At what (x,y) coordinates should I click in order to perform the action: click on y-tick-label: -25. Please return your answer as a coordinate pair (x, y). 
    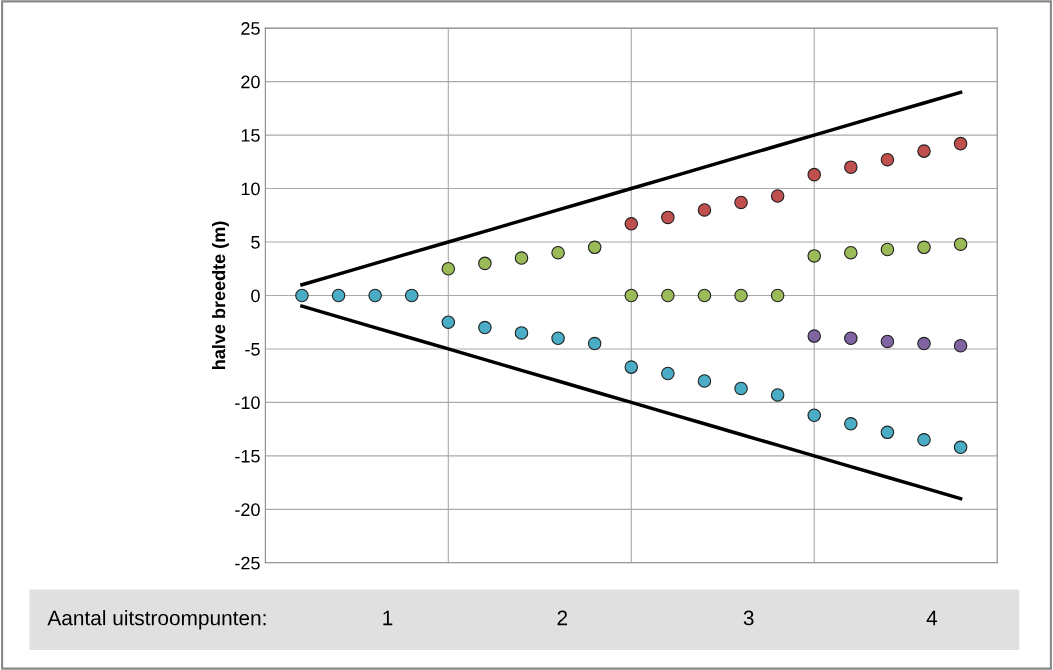
    Looking at the image, I should click on (247, 563).